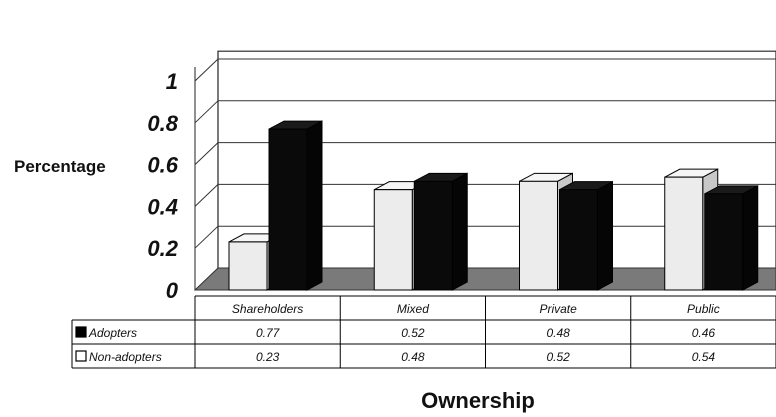 Image resolution: width=776 pixels, height=417 pixels. What do you see at coordinates (703, 309) in the screenshot?
I see `x-tick-label: Public` at bounding box center [703, 309].